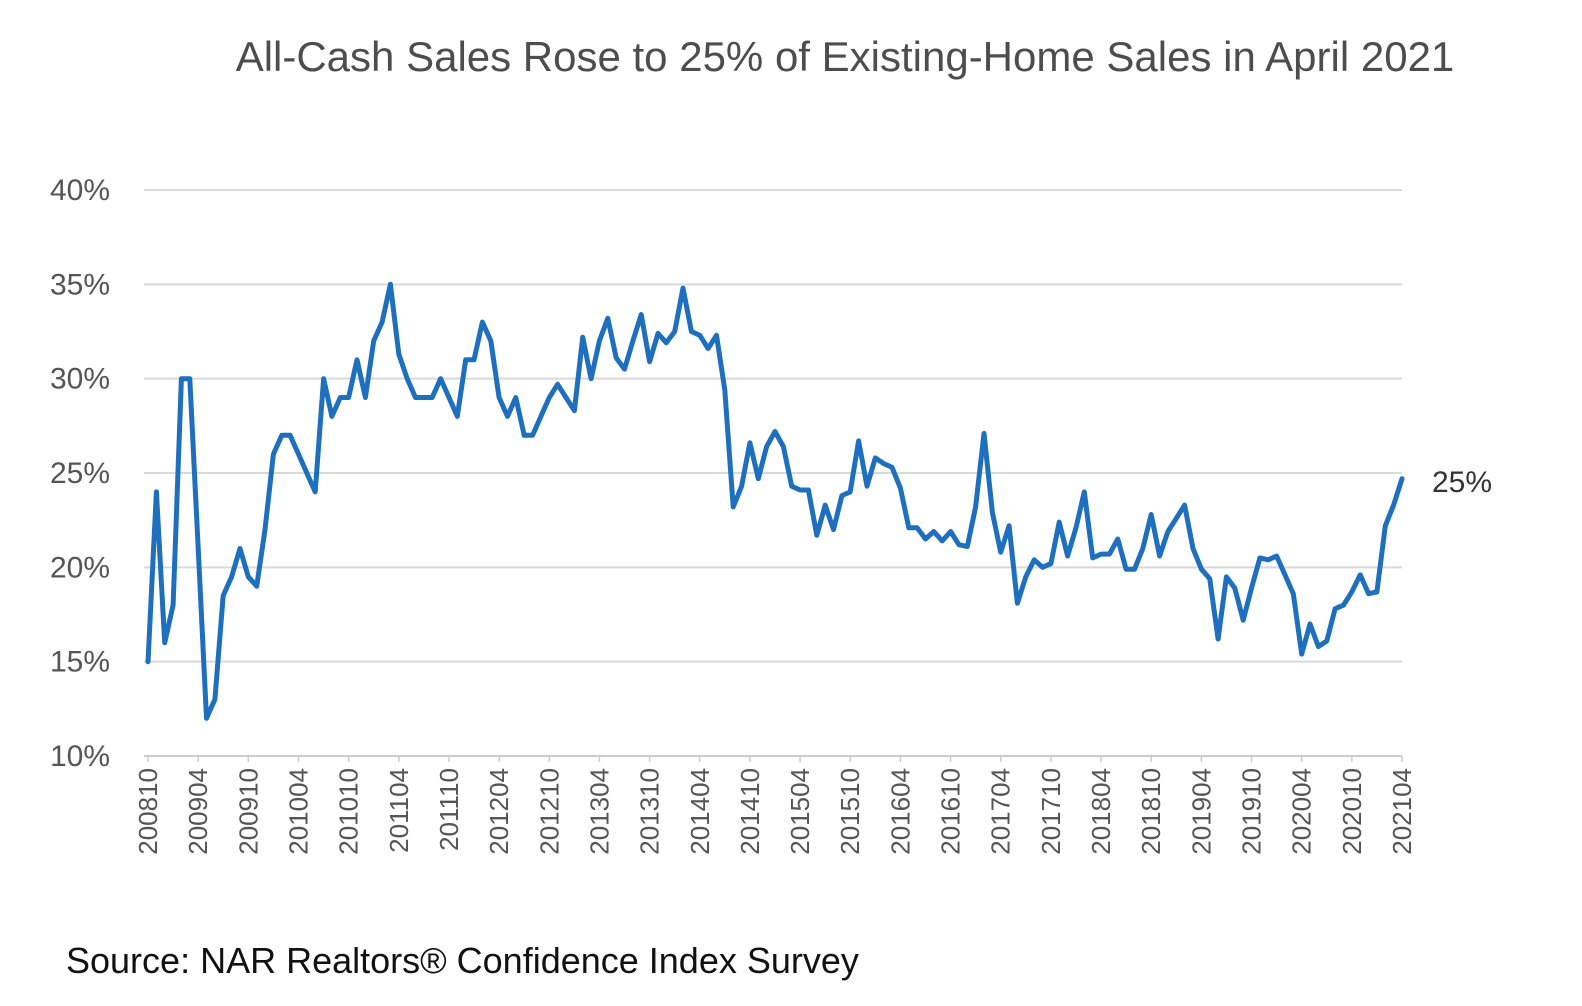 The width and height of the screenshot is (1582, 1006). Describe the element at coordinates (1252, 811) in the screenshot. I see `x-tick-label: 201910` at that location.